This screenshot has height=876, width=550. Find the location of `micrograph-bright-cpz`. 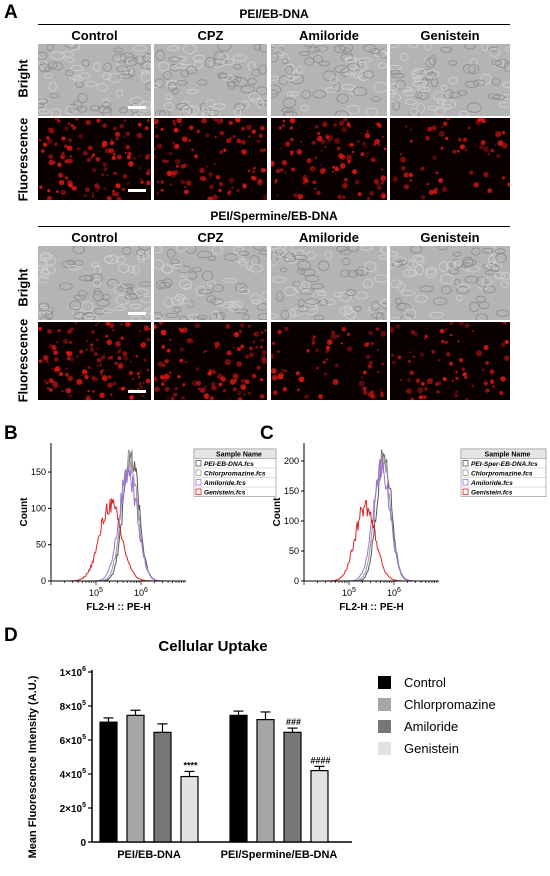

micrograph-bright-cpz is located at coordinates (210, 80).